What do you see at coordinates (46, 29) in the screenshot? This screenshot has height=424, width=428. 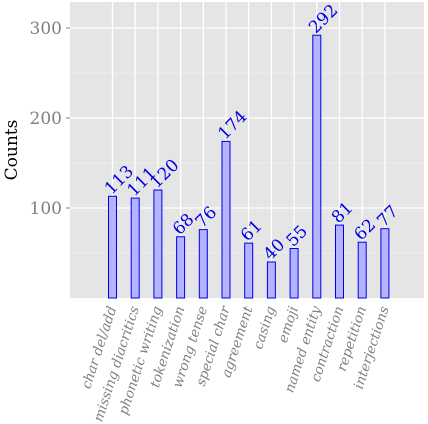 I see `y-tick-label: 300` at bounding box center [46, 29].